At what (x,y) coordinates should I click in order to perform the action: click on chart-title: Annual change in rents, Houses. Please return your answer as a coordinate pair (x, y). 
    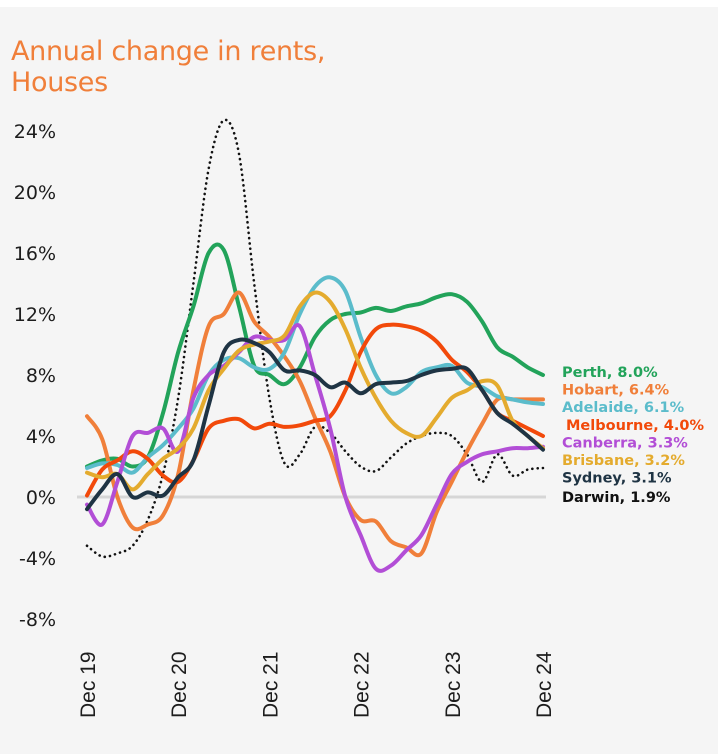
    Looking at the image, I should click on (168, 67).